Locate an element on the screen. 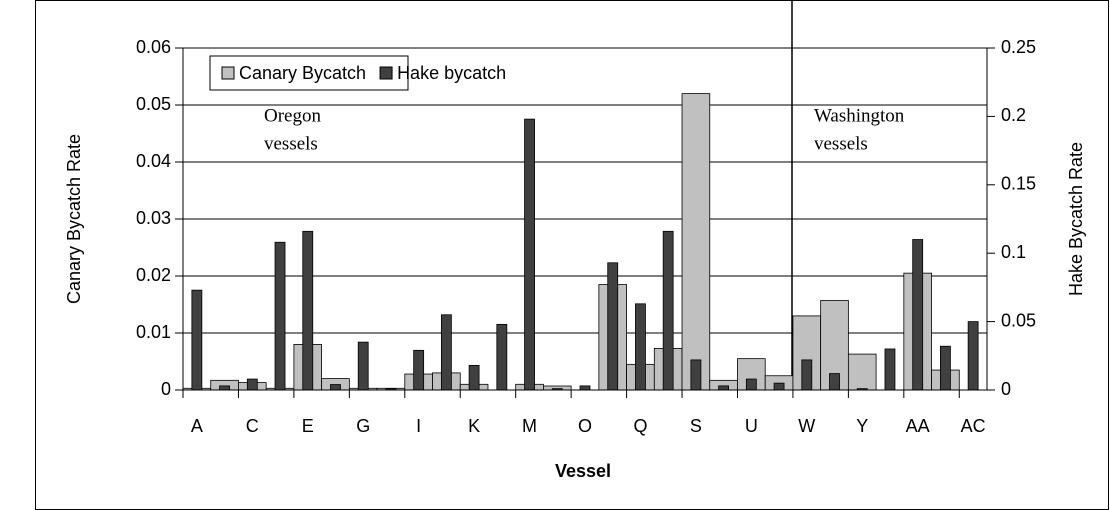 The image size is (1110, 510). x-tick-label: Q is located at coordinates (640, 426).